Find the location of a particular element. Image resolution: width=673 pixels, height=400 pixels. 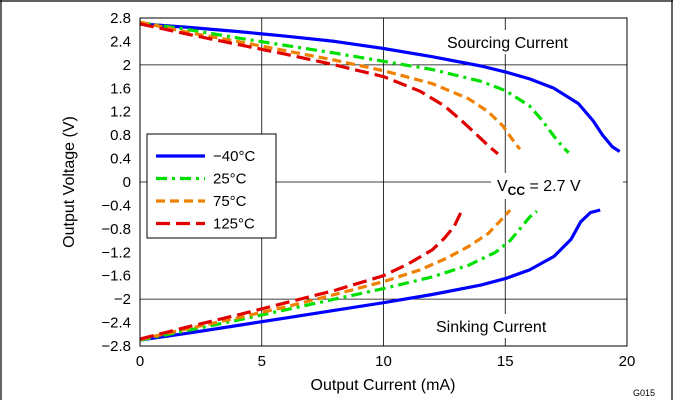

sinking-current-label: Sinking Current is located at coordinates (491, 327).